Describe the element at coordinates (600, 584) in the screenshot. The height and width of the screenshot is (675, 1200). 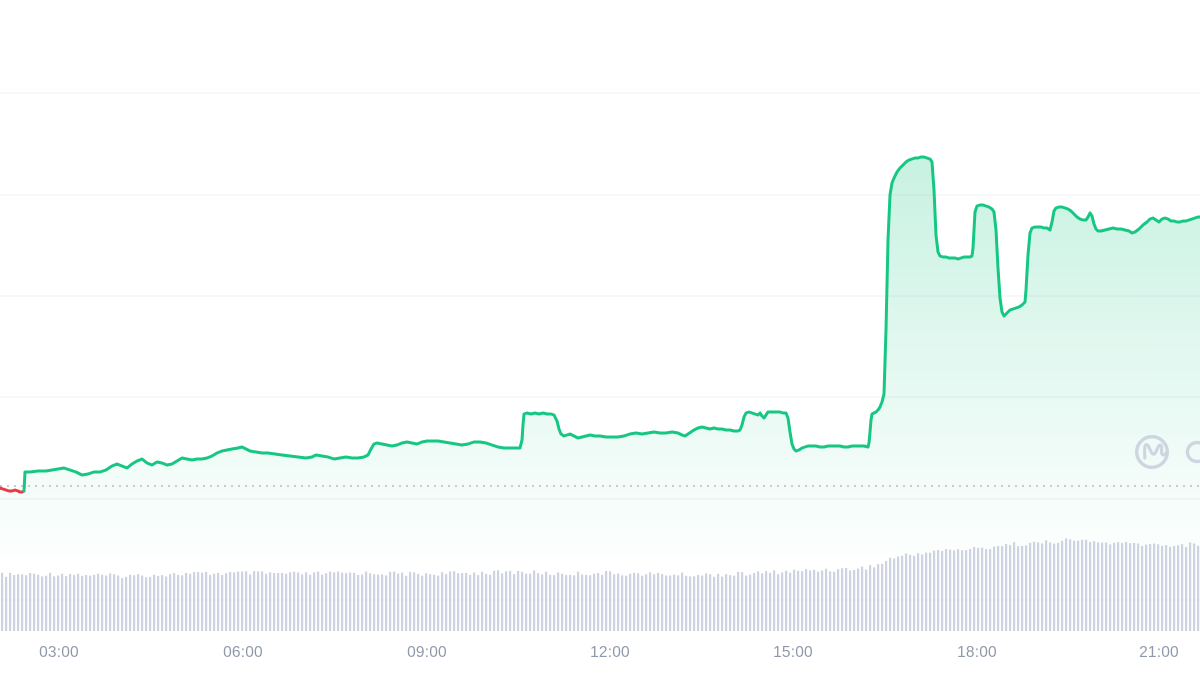
I see `volume-bars` at that location.